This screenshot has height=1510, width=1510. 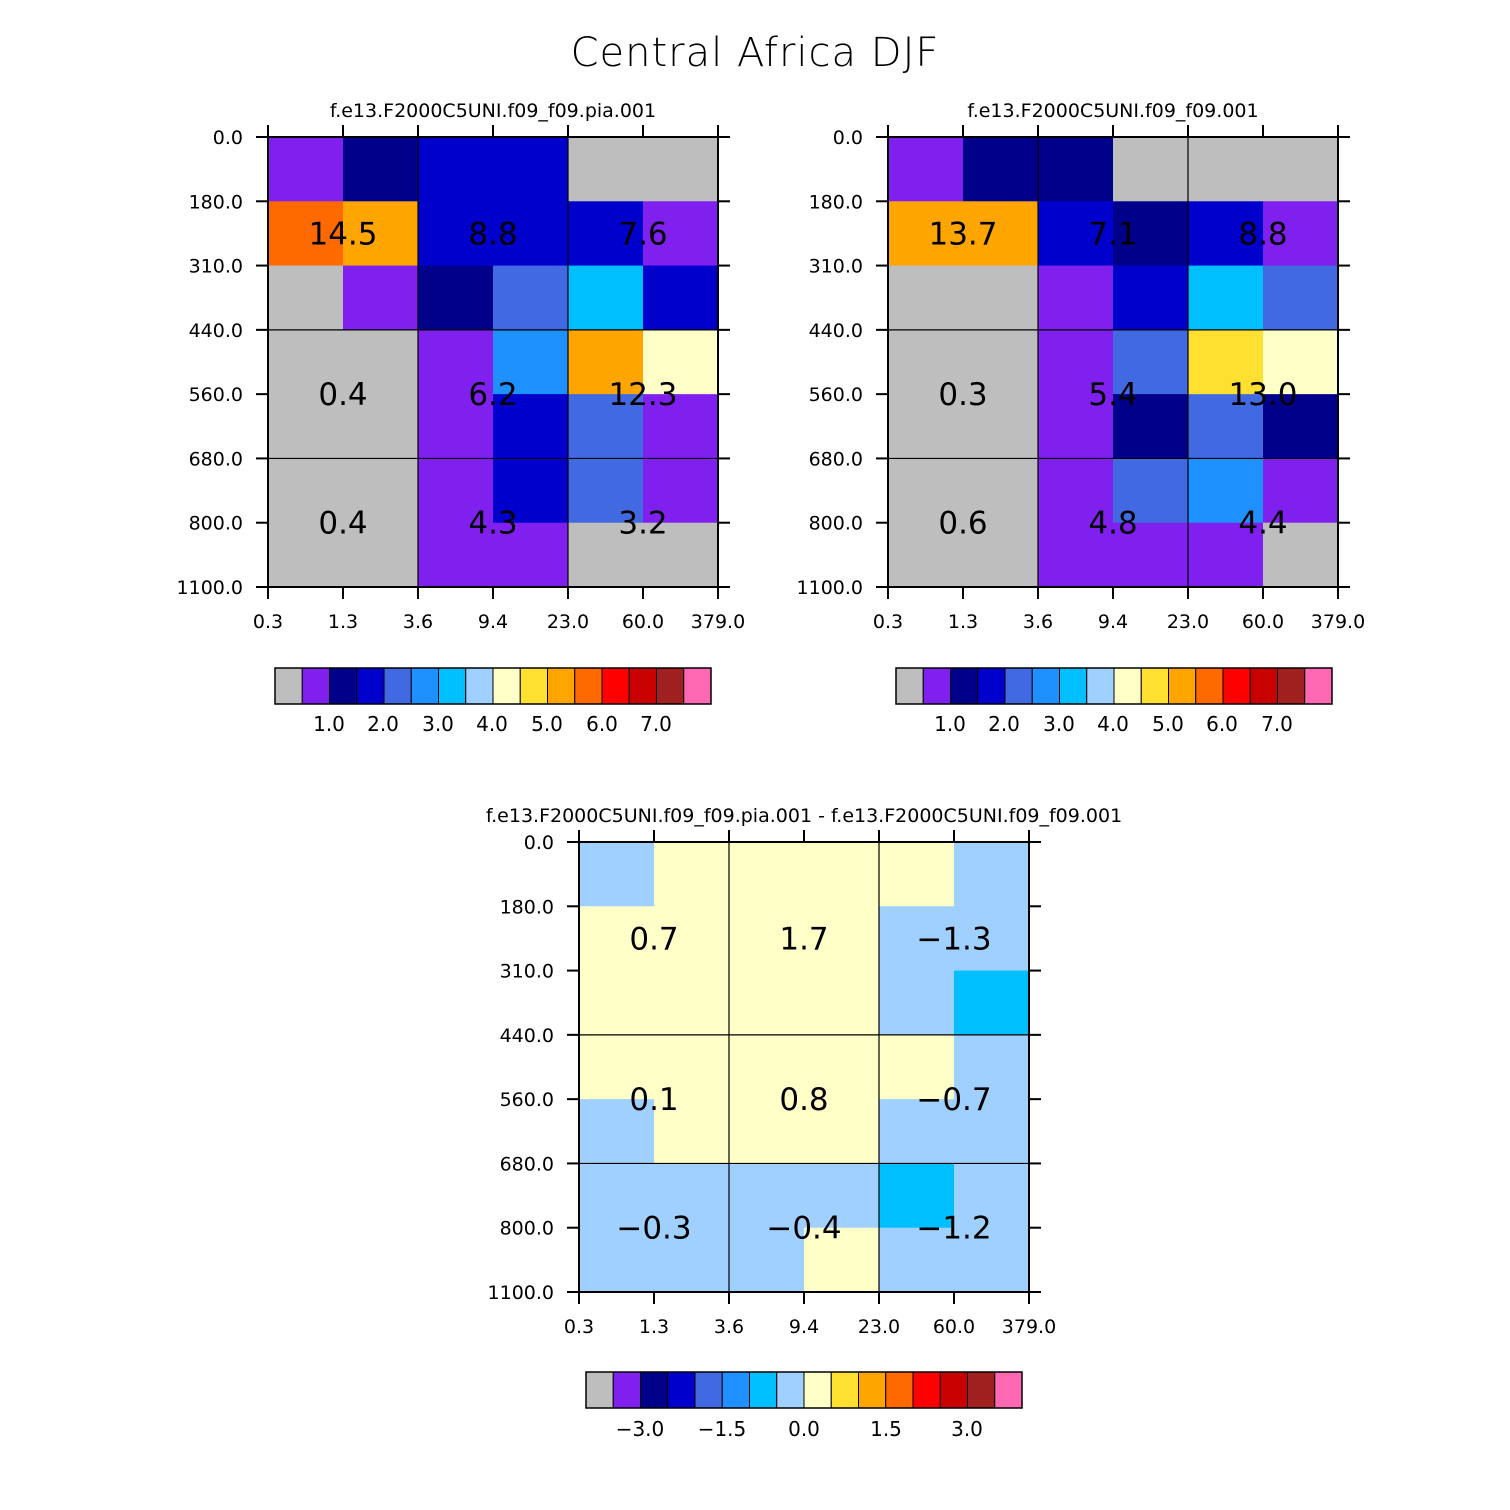 What do you see at coordinates (1168, 724) in the screenshot?
I see `colorbar-label: 5.0` at bounding box center [1168, 724].